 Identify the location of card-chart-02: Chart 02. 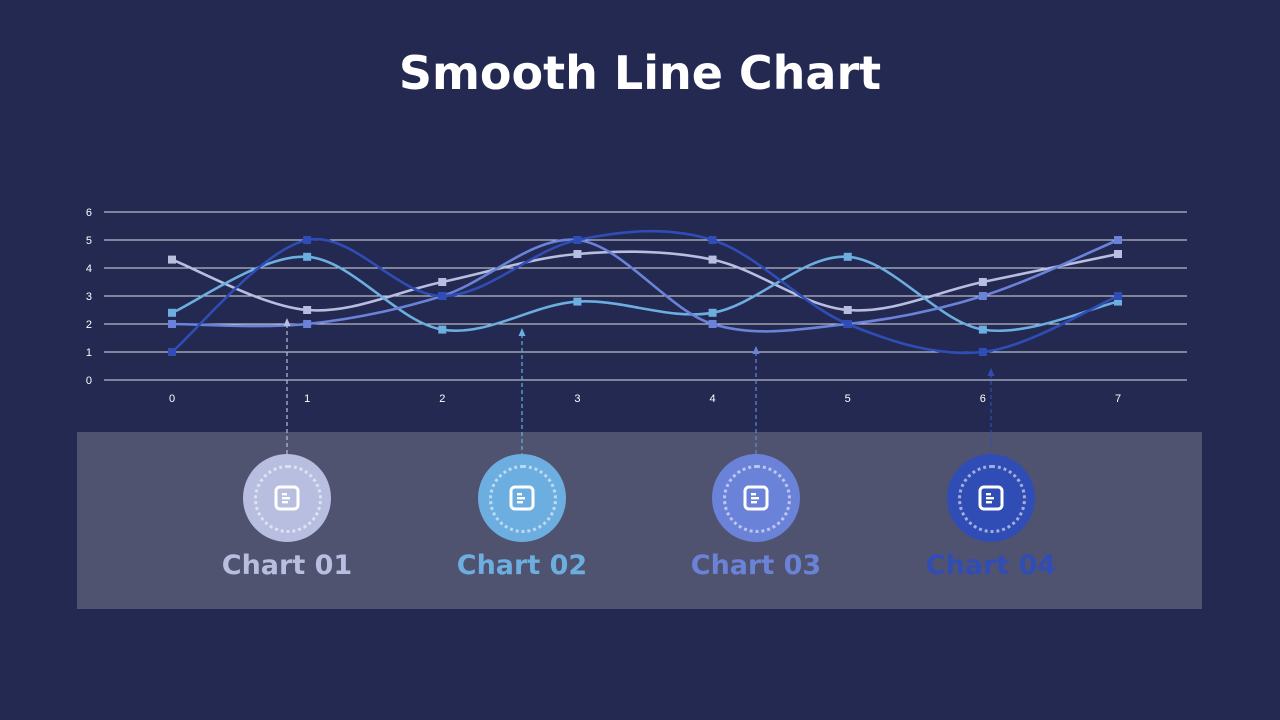
(522, 517).